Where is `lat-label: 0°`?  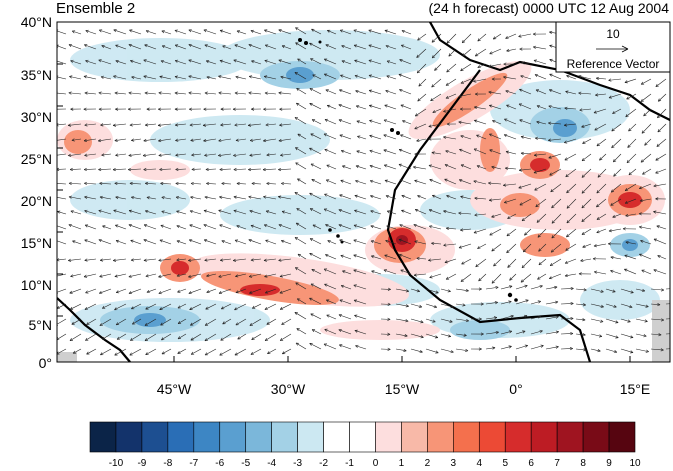 lat-label: 0° is located at coordinates (45, 363).